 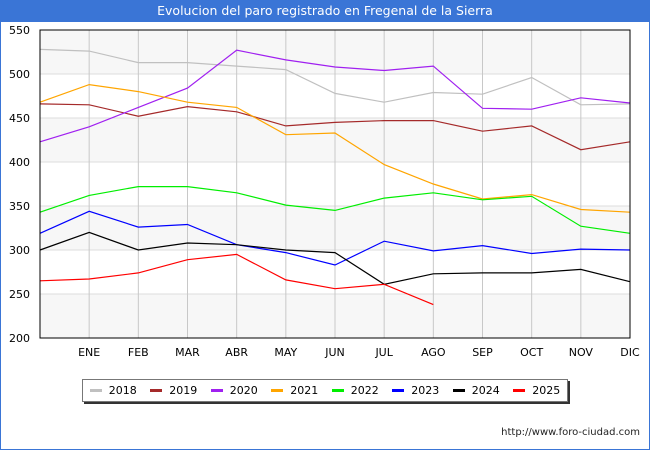 What do you see at coordinates (570, 432) in the screenshot?
I see `source-url: http://www.foro-ciudad.com` at bounding box center [570, 432].